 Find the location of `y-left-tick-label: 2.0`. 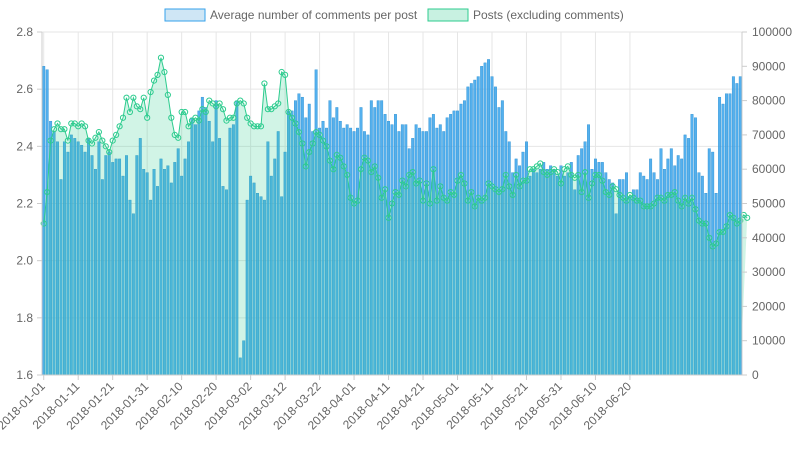

y-left-tick-label: 2.0 is located at coordinates (24, 261).